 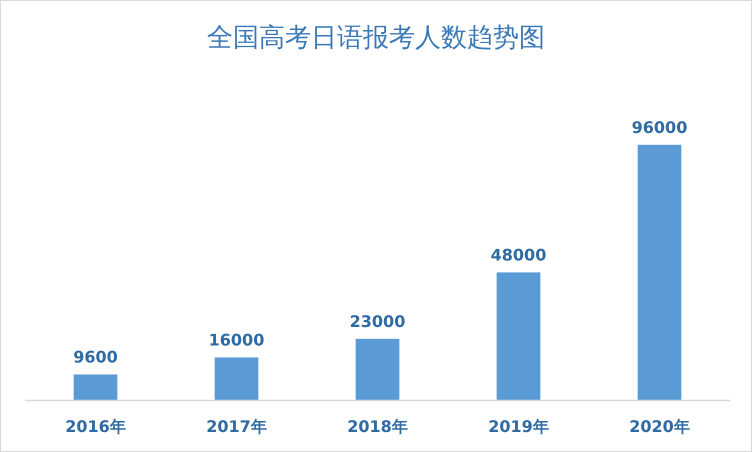 What do you see at coordinates (518, 426) in the screenshot?
I see `x-tick-label: 2019年` at bounding box center [518, 426].